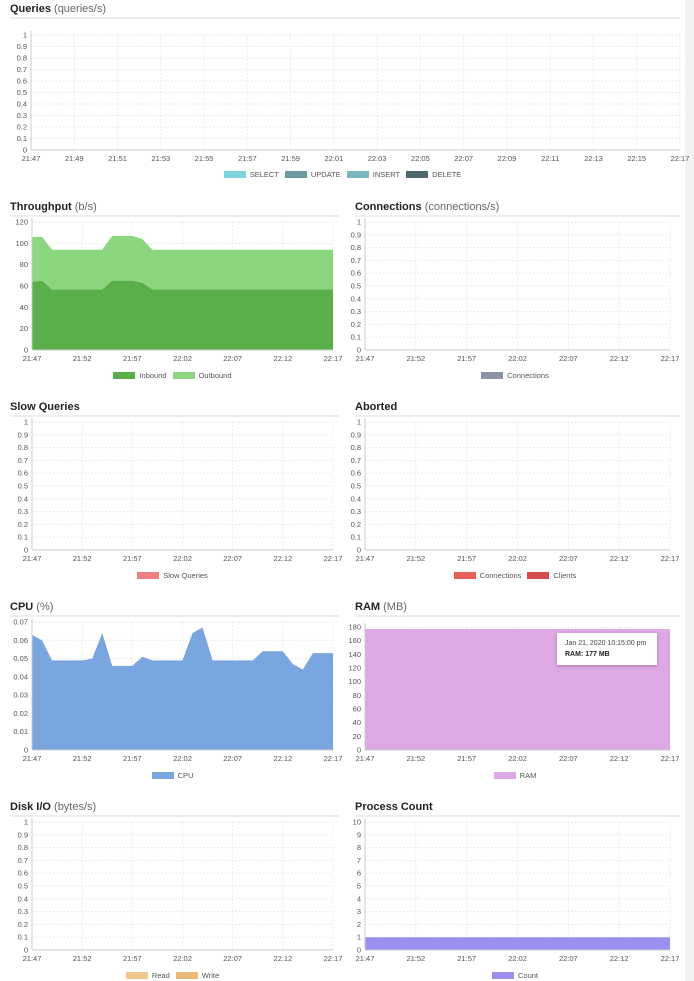  I want to click on chart-legend: Slow Queries, so click(172, 575).